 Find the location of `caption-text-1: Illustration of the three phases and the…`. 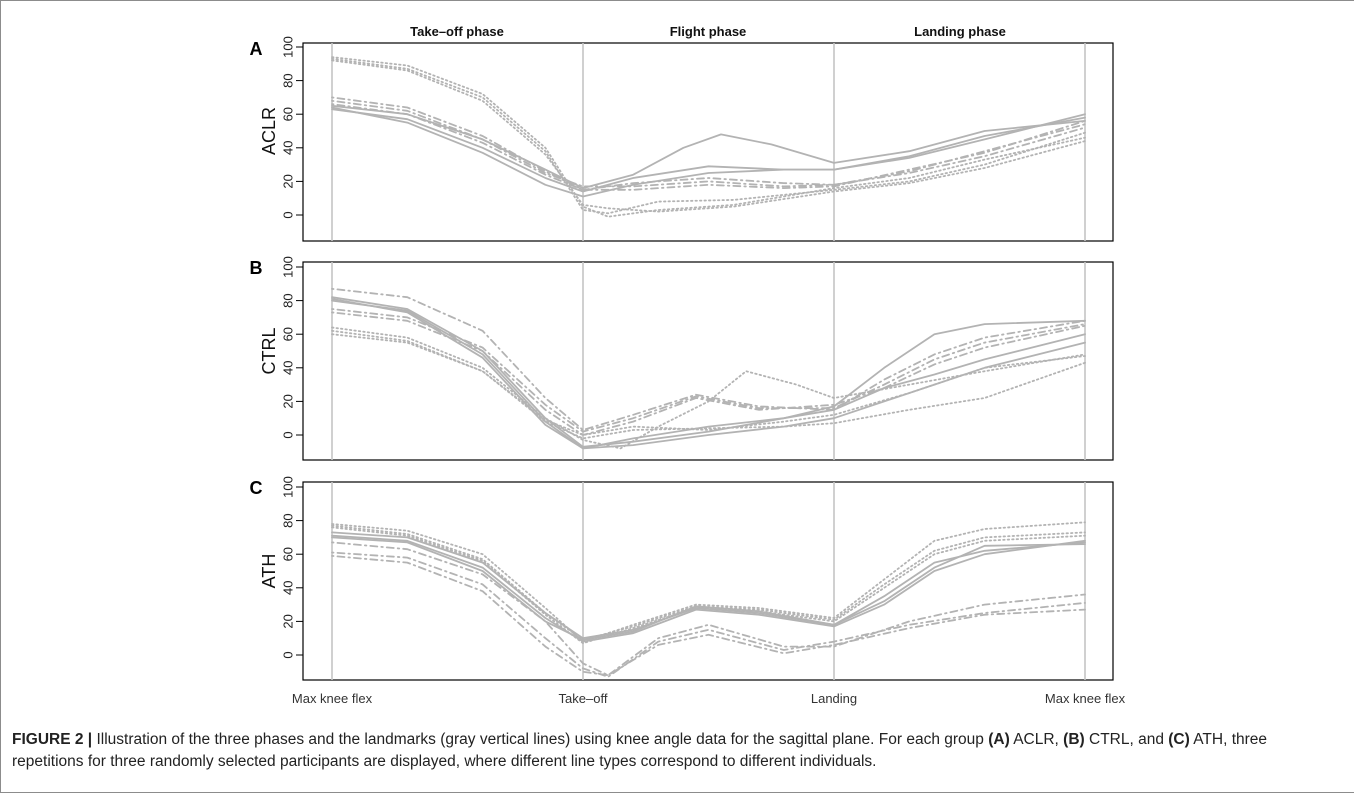

caption-text-1: Illustration of the three phases and the… is located at coordinates (540, 739).